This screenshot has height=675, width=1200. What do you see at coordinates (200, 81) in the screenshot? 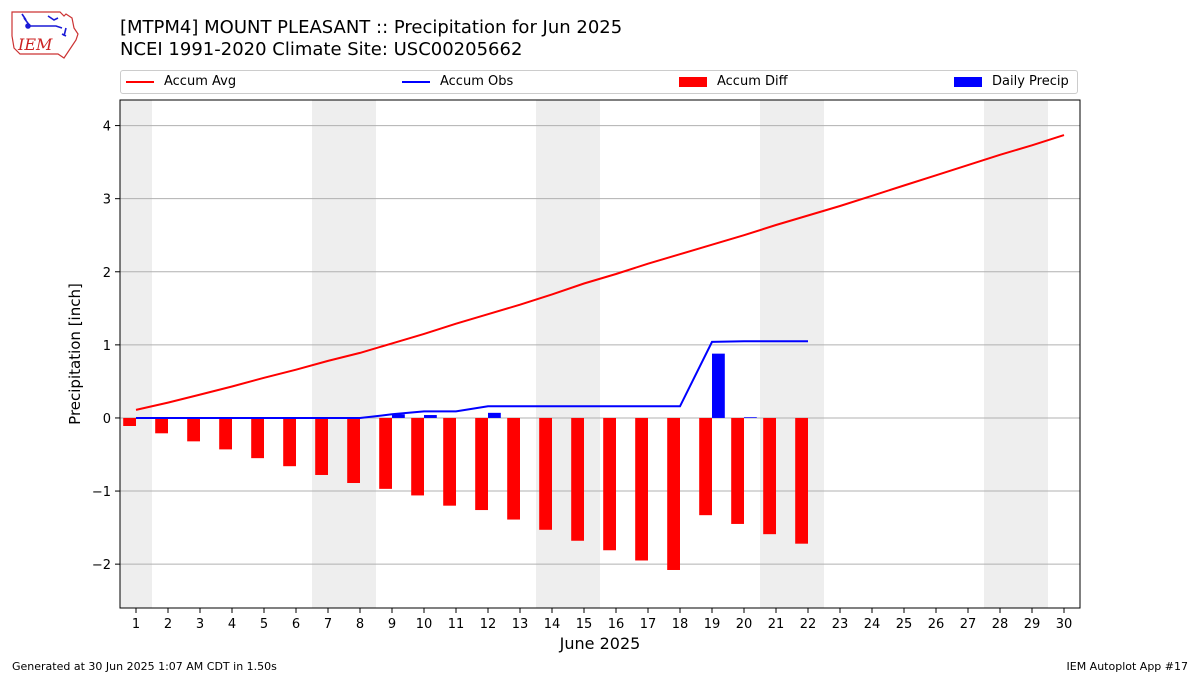
I see `legend-label-accum-avg: Accum Avg` at bounding box center [200, 81].